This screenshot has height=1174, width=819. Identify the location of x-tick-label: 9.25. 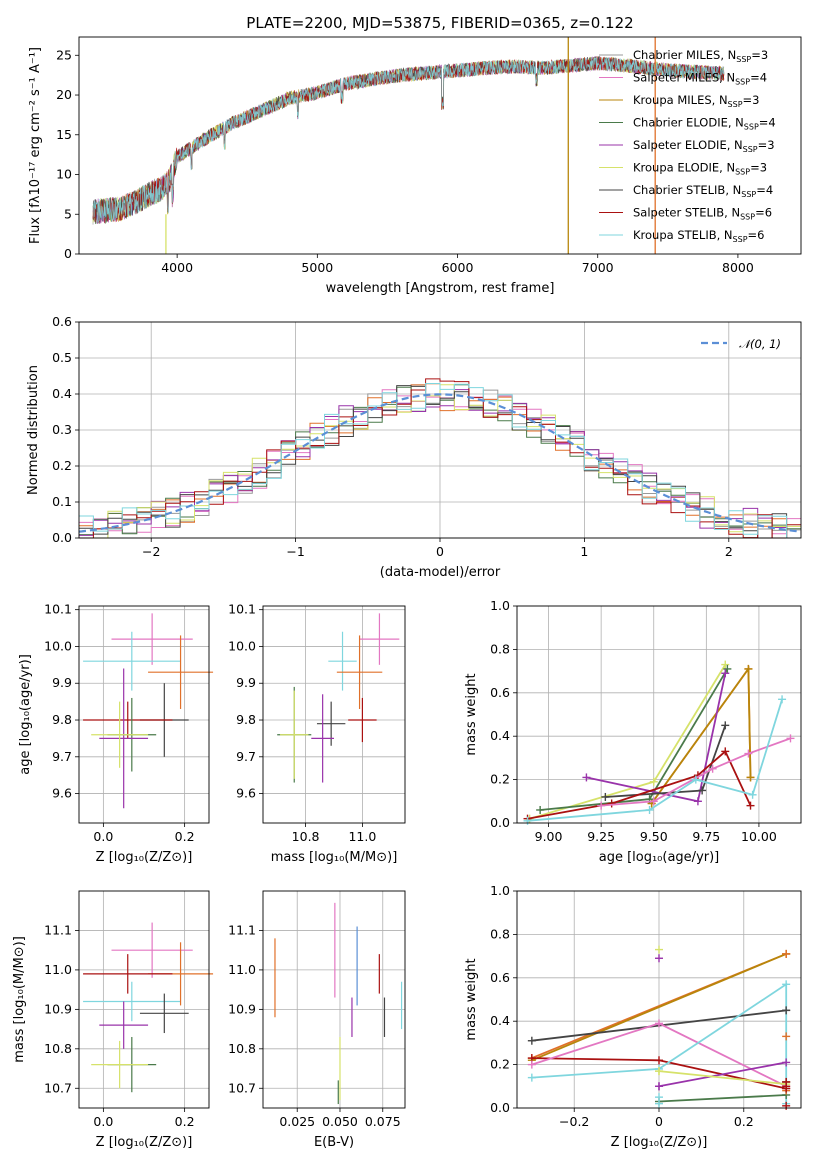
(601, 836).